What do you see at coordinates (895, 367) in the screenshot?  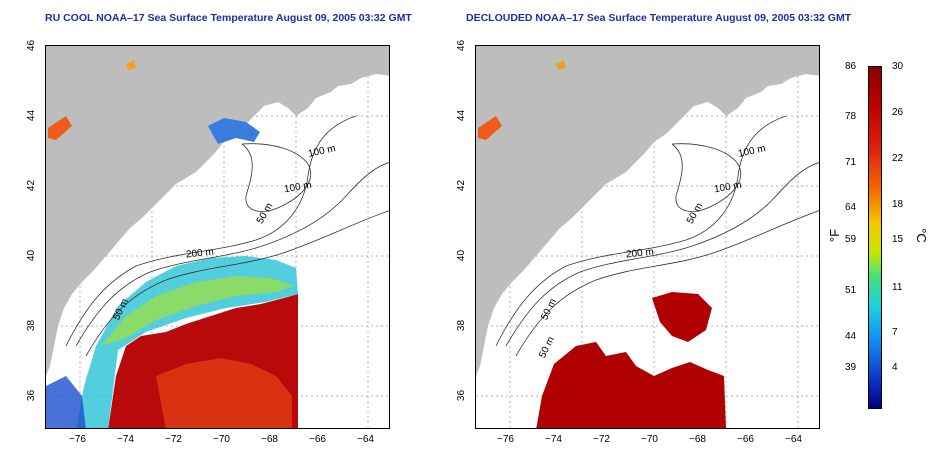 I see `celsius-label: 4` at bounding box center [895, 367].